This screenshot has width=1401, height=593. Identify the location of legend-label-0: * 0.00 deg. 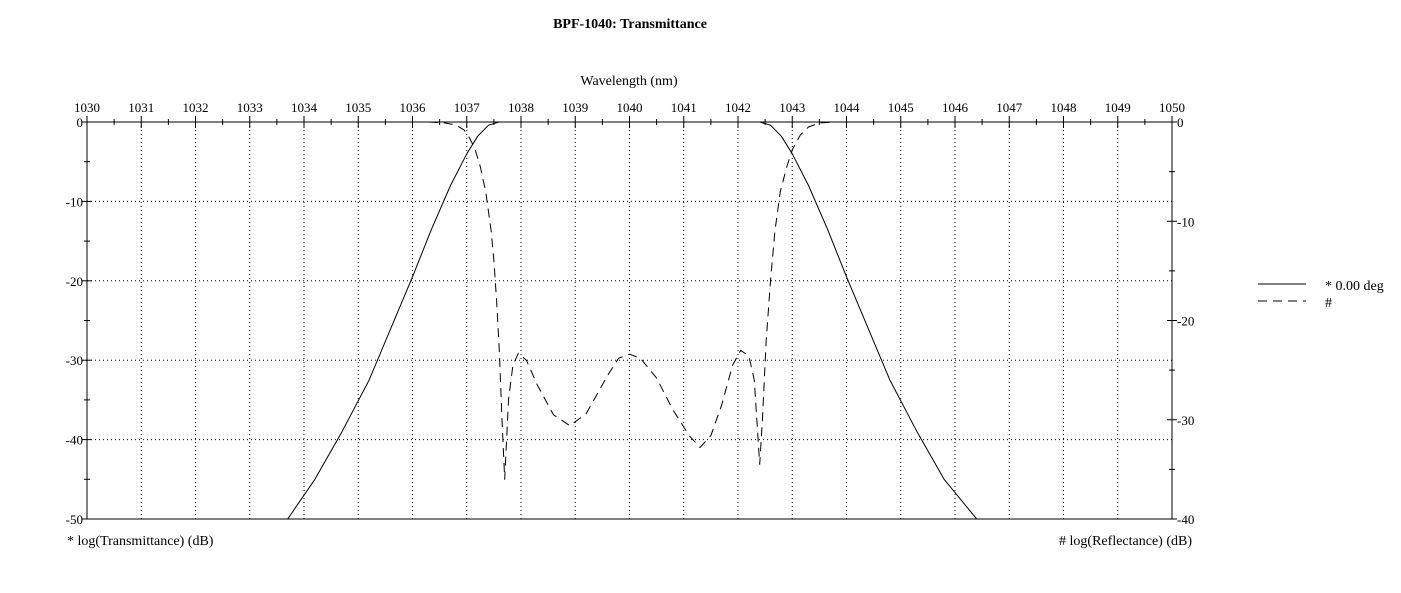
(1354, 286).